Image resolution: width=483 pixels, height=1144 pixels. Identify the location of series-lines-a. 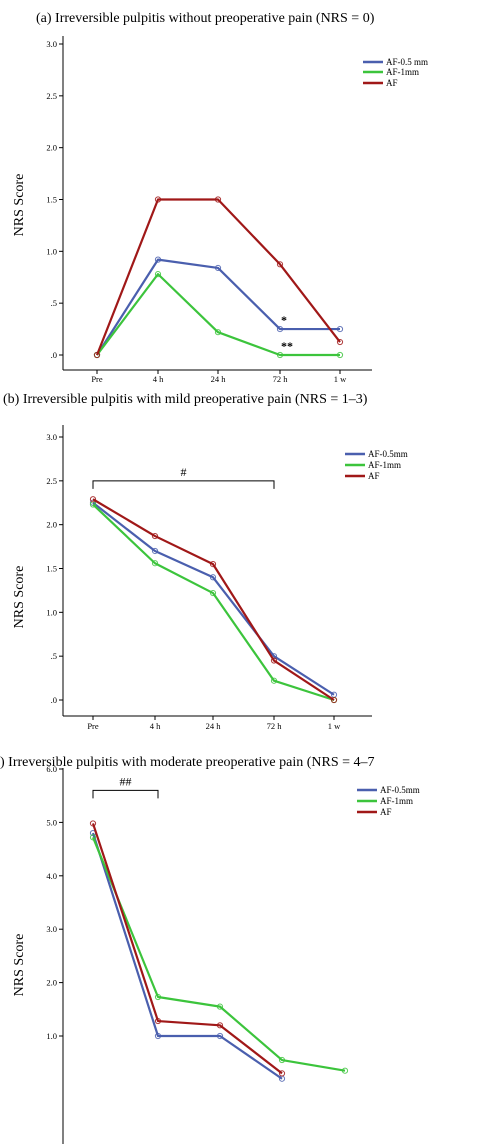
(218, 277).